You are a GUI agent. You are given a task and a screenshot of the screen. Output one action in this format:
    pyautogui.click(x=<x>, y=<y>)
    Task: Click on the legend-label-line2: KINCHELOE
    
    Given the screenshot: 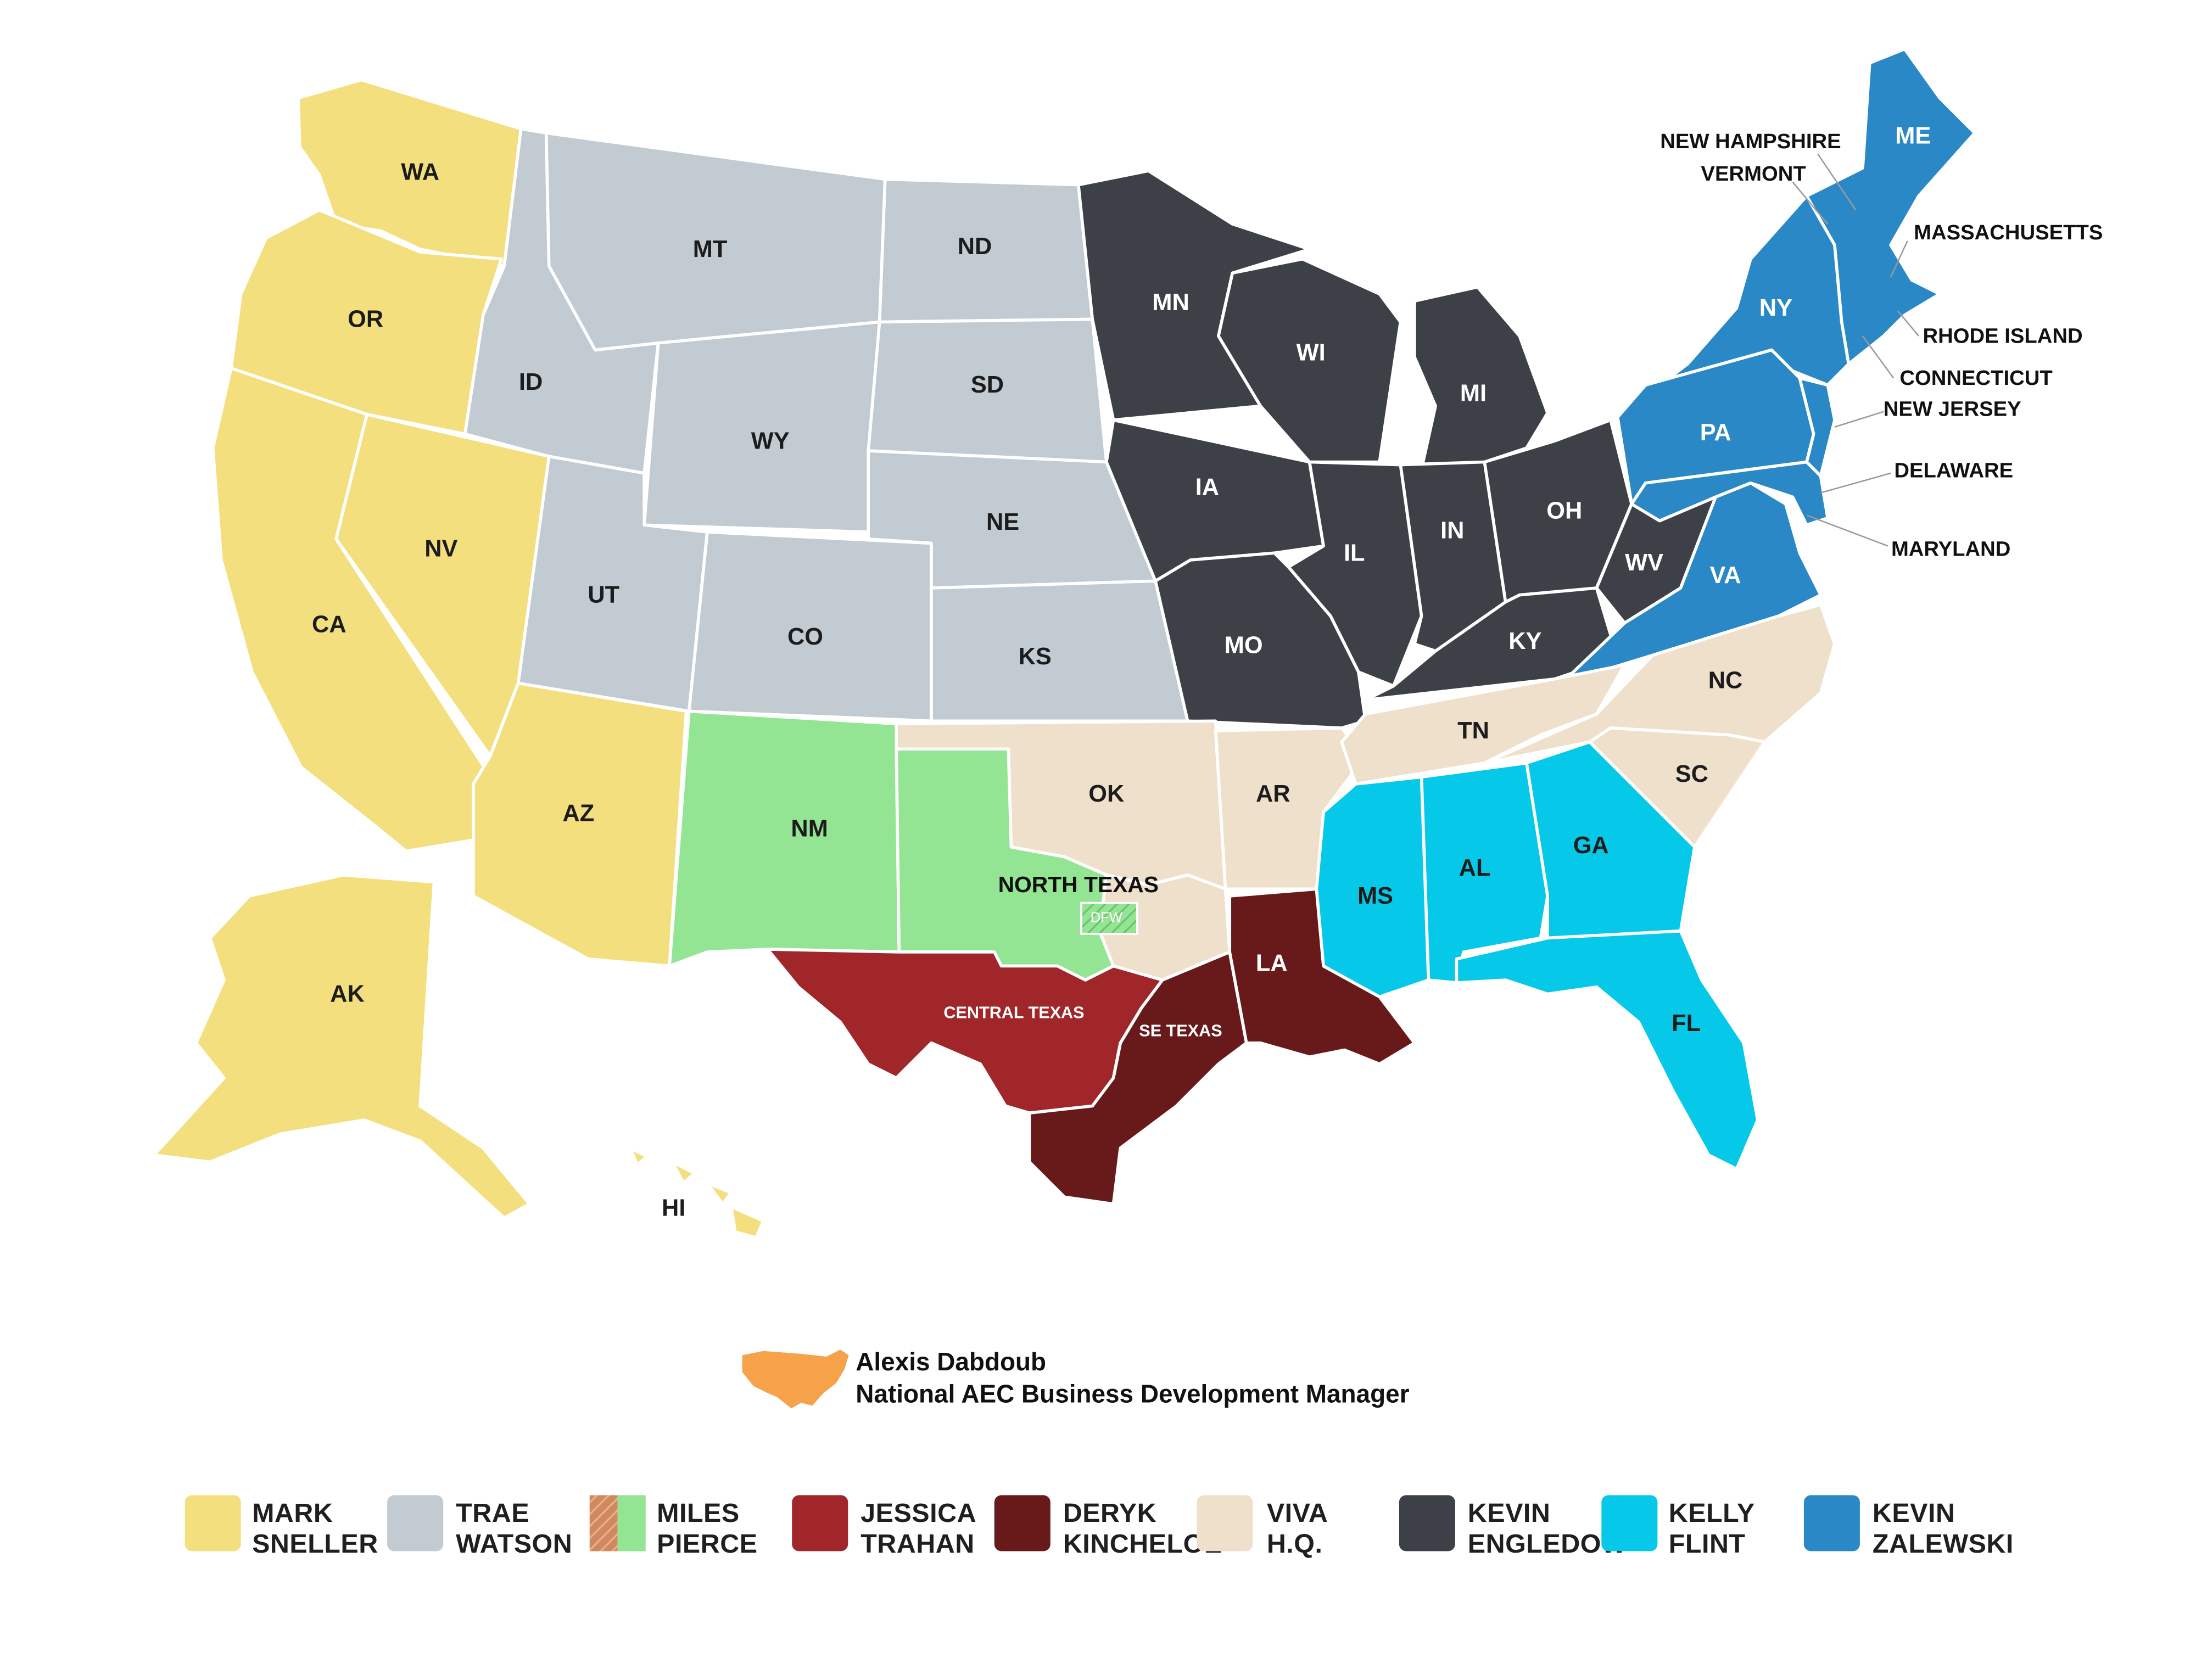 What is the action you would take?
    pyautogui.click(x=1142, y=1544)
    